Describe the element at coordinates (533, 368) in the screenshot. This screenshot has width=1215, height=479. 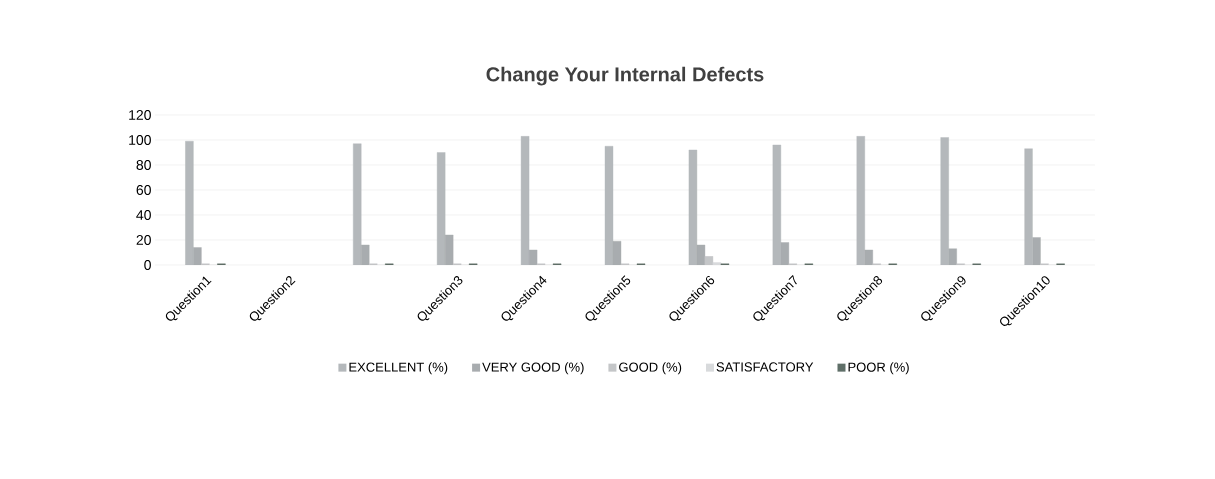
I see `legend-label: VERY GOOD (%)` at that location.